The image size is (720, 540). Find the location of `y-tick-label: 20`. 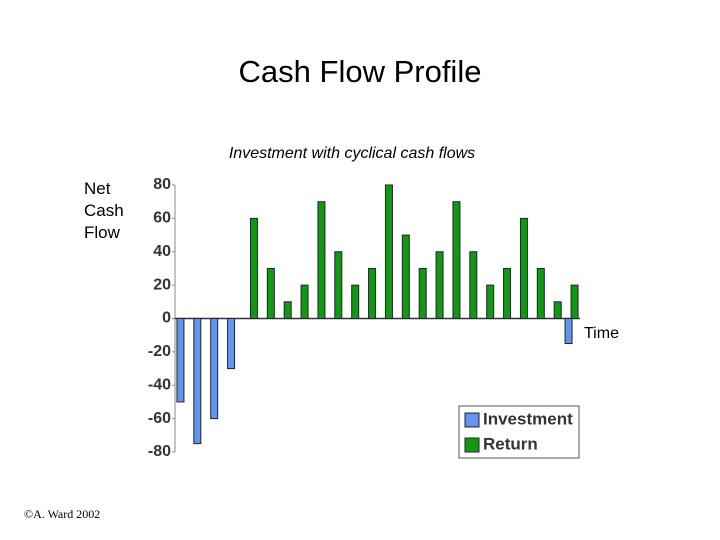

y-tick-label: 20 is located at coordinates (162, 284).